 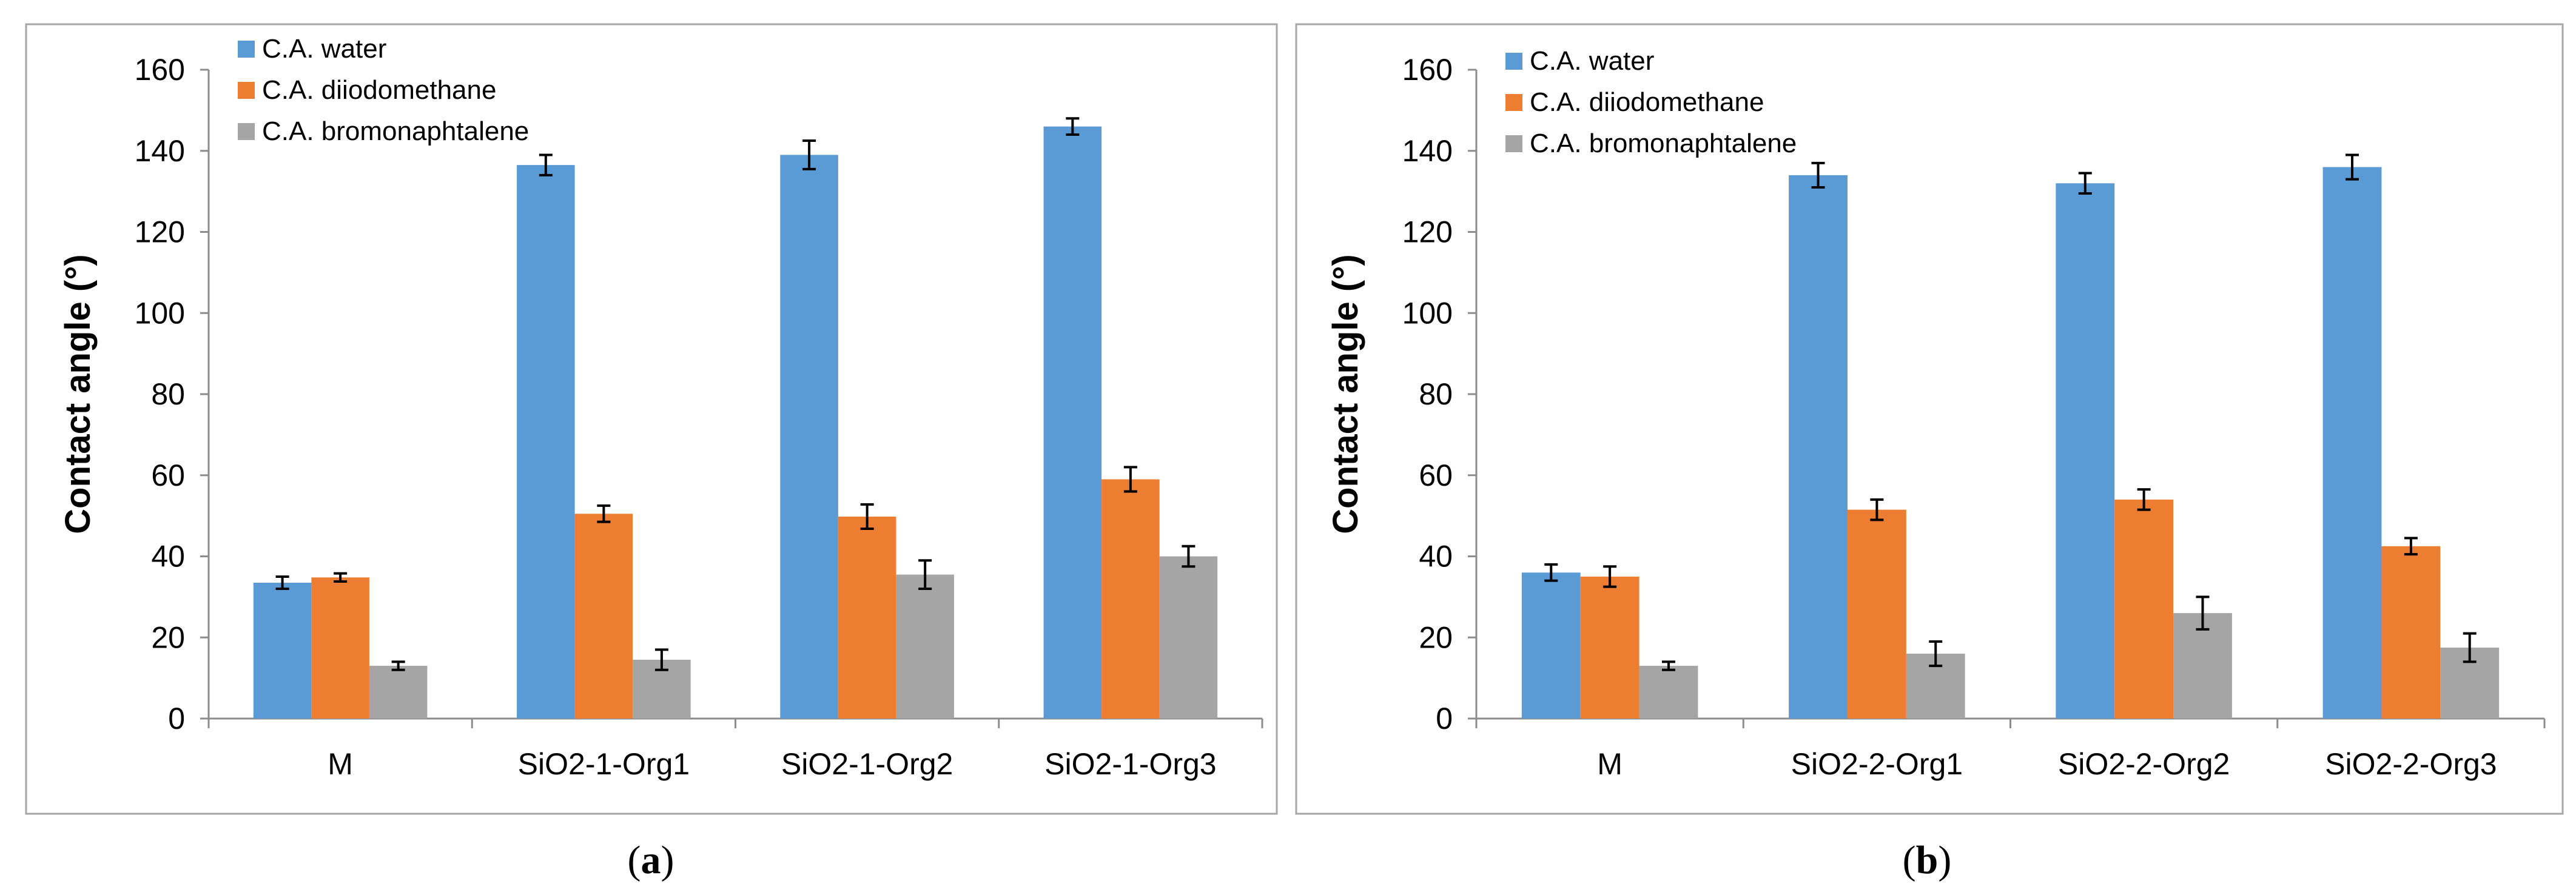 I want to click on panel-b-y-tick-label: 120, so click(x=1427, y=232).